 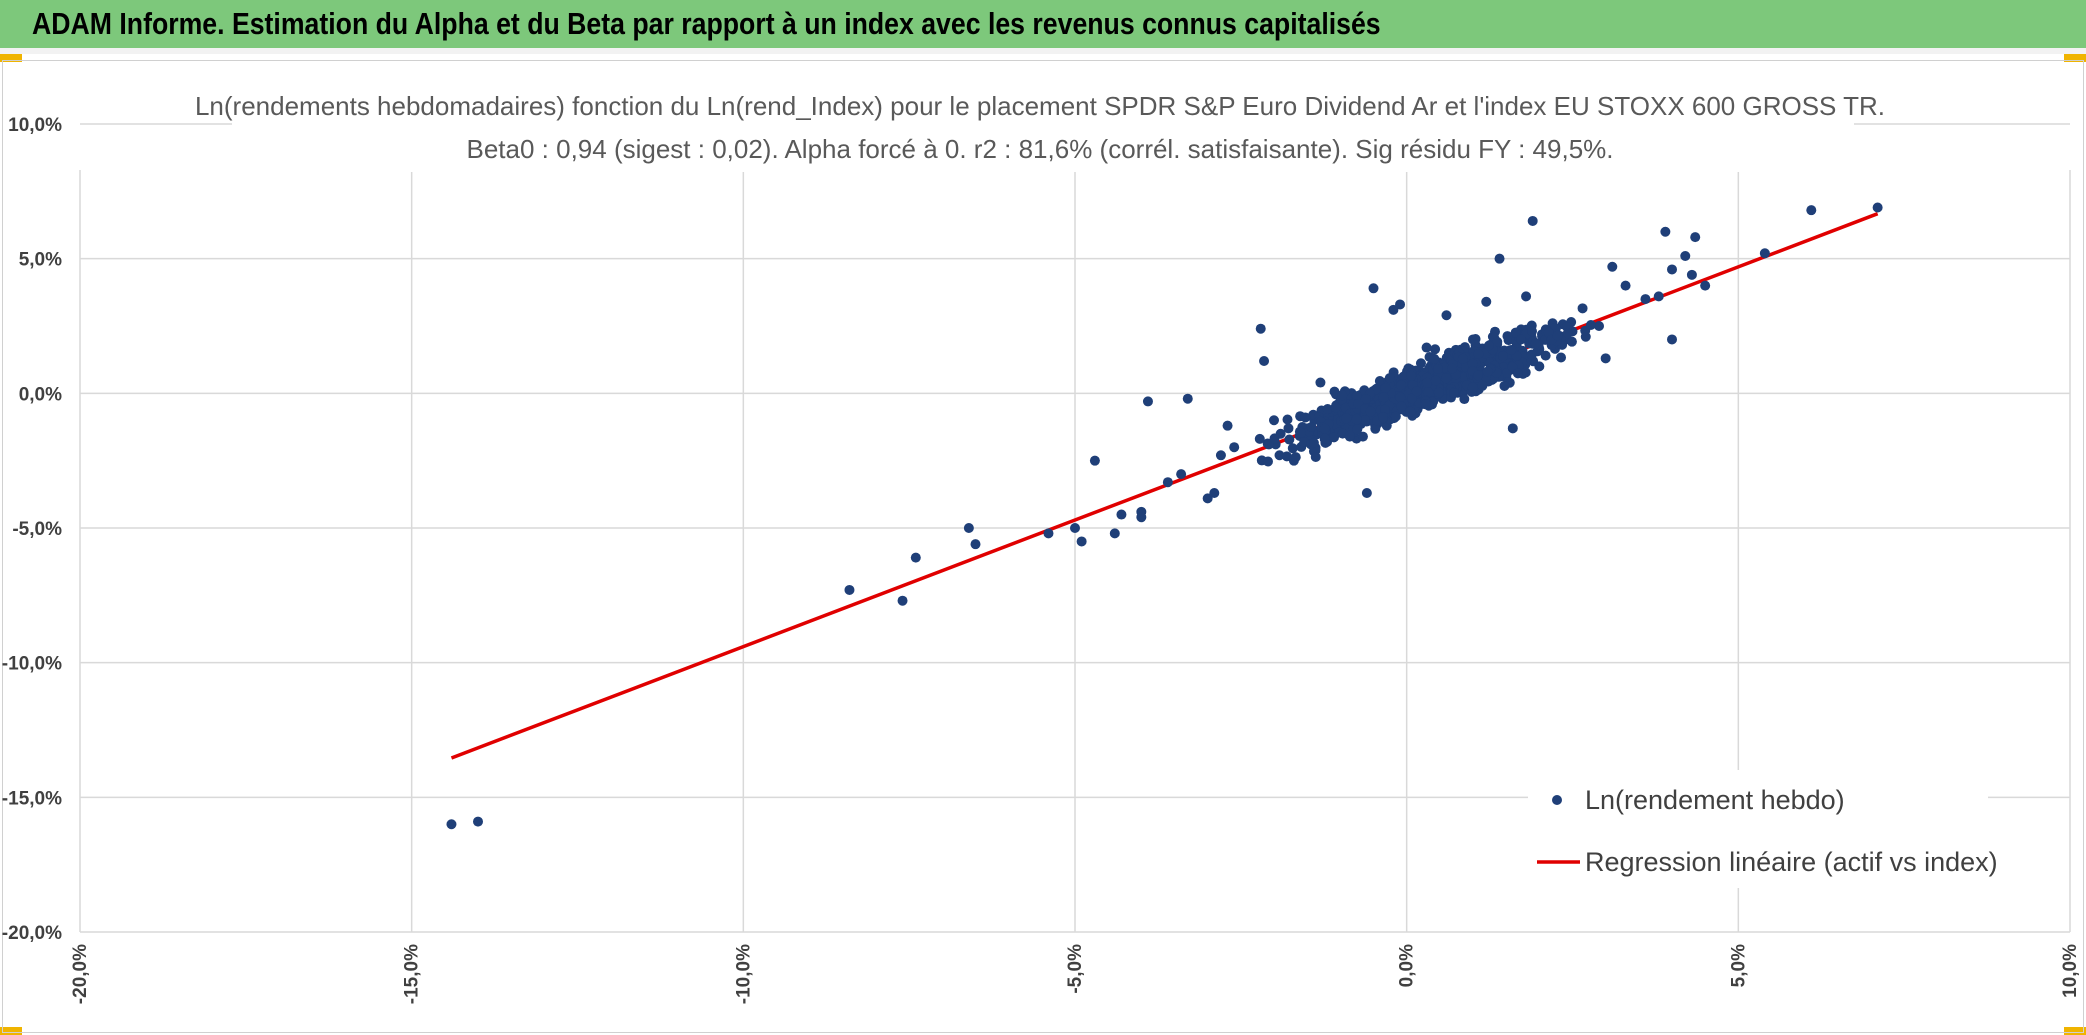 I want to click on y-axis-ticks: 10,0% 5,0% 0,0% -5,0% -10,0% -15,0% -20,0%, so click(x=32, y=529).